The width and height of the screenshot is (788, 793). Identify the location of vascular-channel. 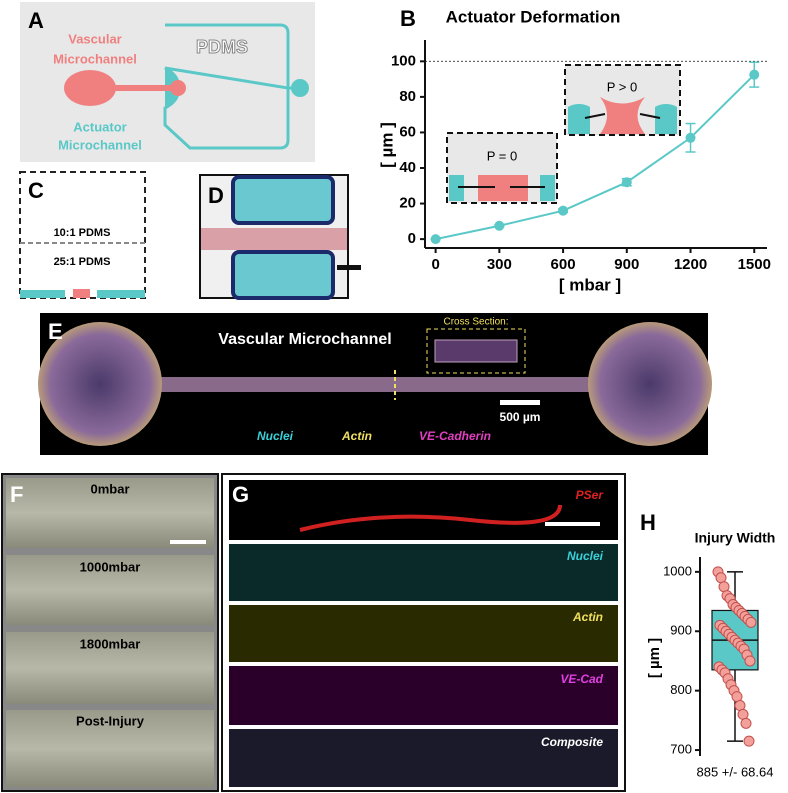
(141, 88).